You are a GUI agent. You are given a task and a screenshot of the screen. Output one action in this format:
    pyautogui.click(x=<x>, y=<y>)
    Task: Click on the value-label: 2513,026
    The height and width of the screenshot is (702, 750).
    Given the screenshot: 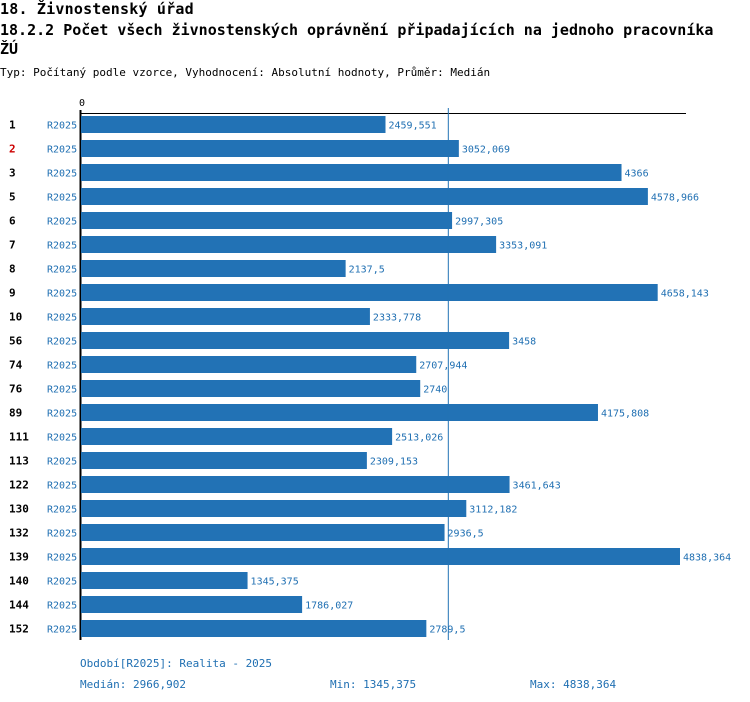 What is the action you would take?
    pyautogui.click(x=419, y=438)
    